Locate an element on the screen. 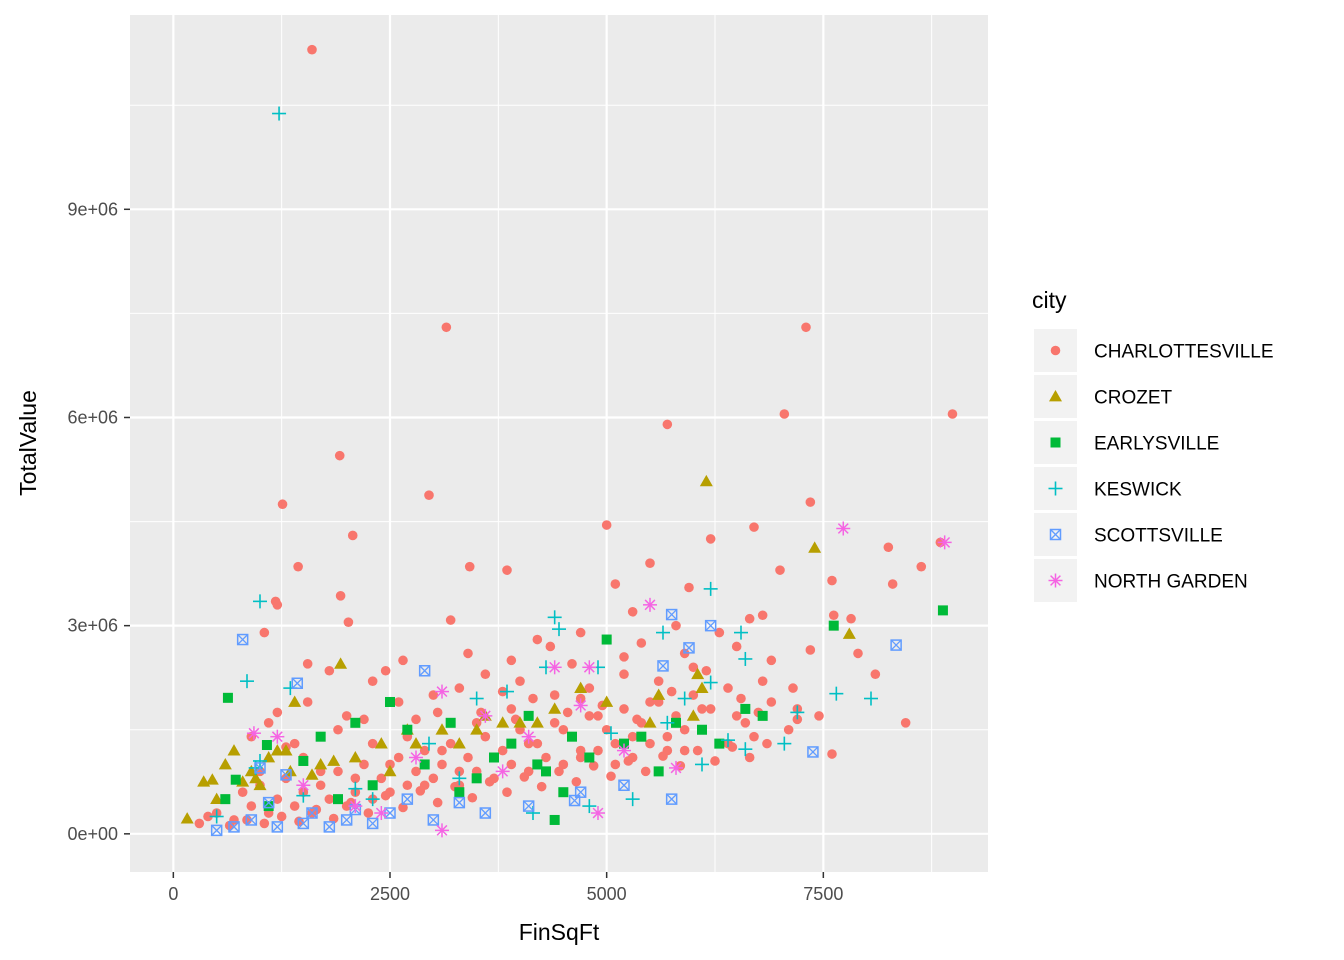  legend-label: KESWICK is located at coordinates (1138, 490).